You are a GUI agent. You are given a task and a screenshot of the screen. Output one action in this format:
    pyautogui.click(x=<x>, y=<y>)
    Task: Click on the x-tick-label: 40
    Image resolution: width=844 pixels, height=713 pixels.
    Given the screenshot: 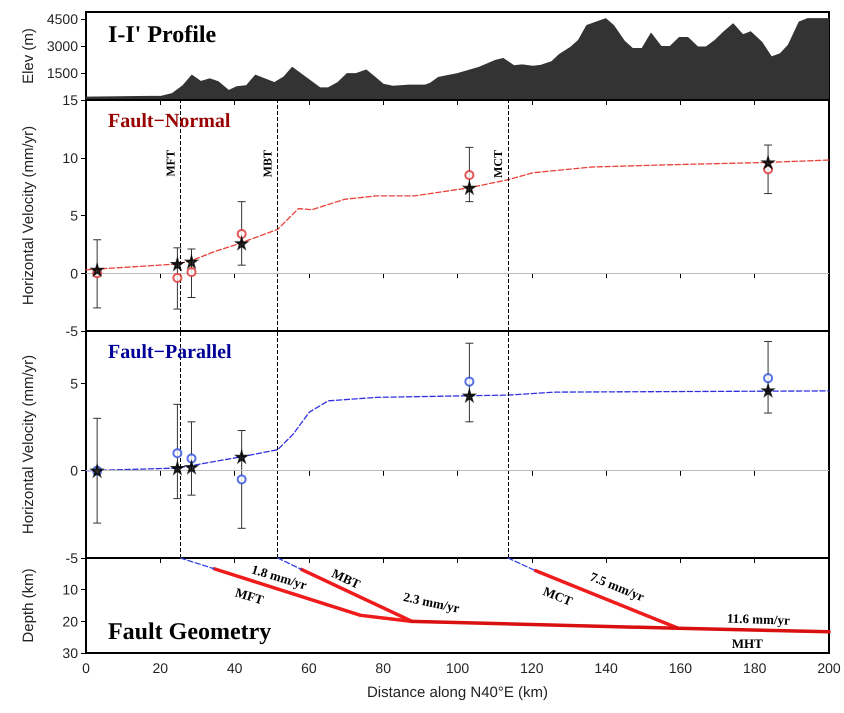 What is the action you would take?
    pyautogui.click(x=234, y=668)
    